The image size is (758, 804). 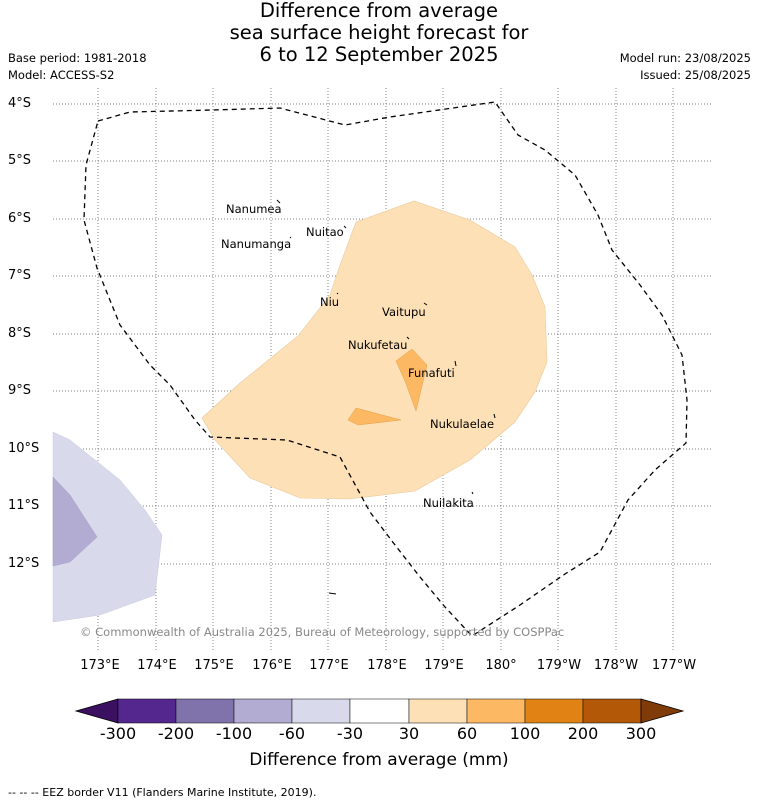 I want to click on lon-label-179w: 179°W, so click(x=559, y=665).